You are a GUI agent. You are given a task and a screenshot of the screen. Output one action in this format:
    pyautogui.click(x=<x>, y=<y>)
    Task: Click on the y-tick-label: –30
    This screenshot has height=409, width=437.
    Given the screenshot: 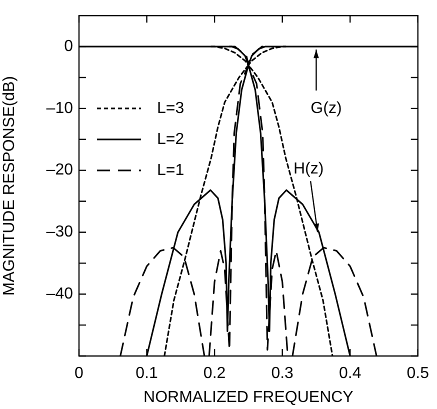 What is the action you would take?
    pyautogui.click(x=60, y=232)
    